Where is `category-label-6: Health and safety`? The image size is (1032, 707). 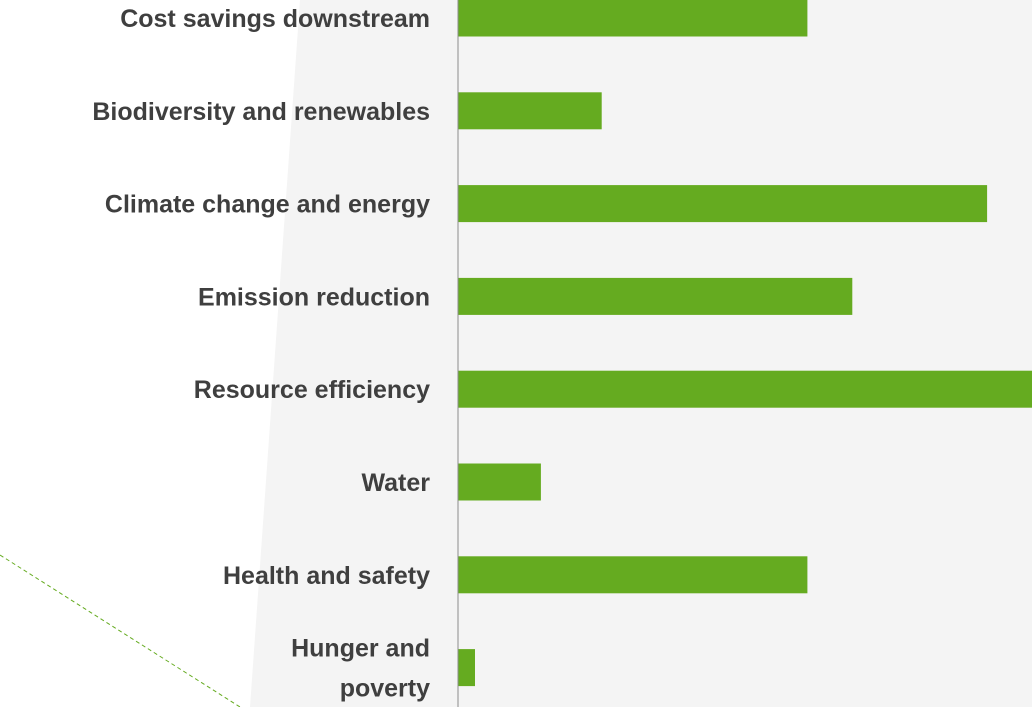 category-label-6: Health and safety is located at coordinates (326, 576).